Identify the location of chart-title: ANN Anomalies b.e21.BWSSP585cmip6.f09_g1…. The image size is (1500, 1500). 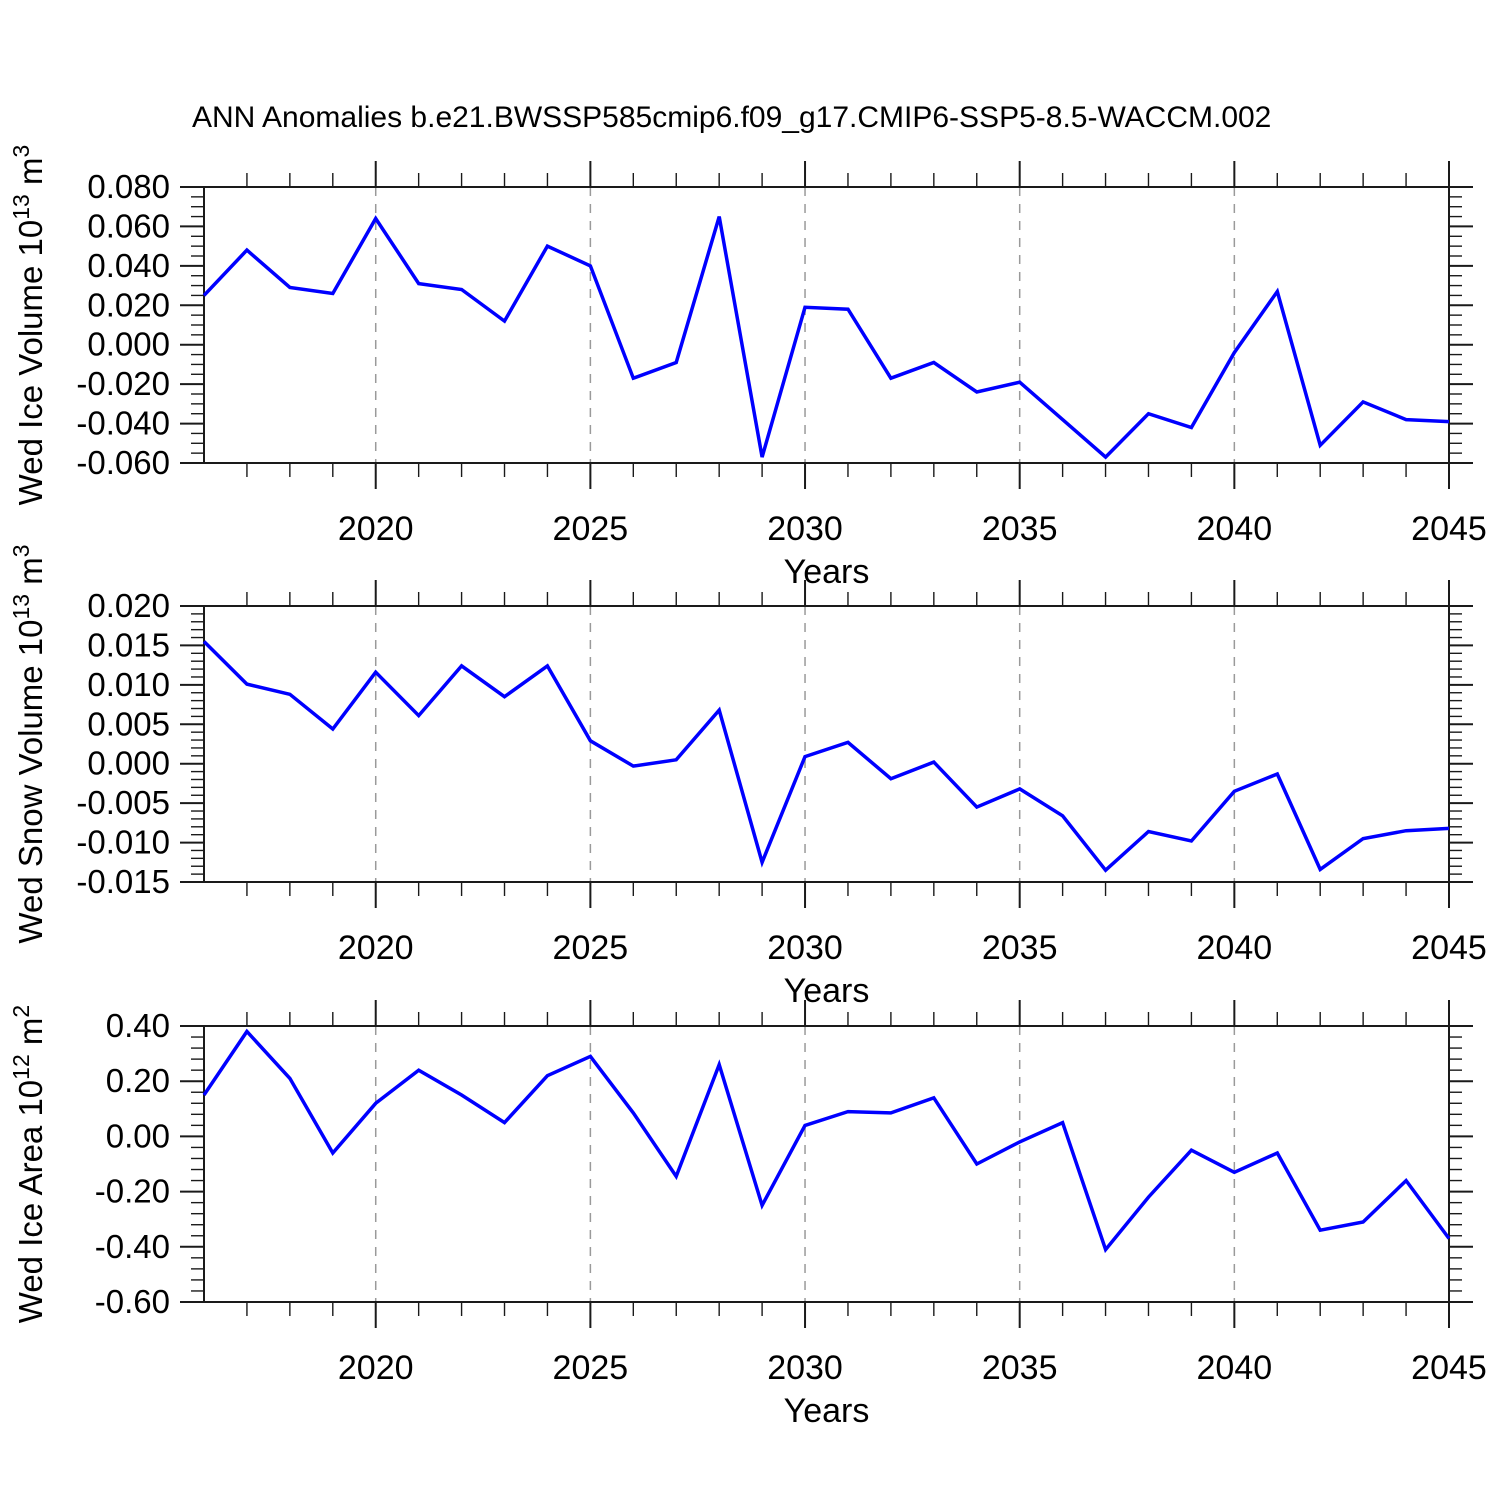
(732, 117).